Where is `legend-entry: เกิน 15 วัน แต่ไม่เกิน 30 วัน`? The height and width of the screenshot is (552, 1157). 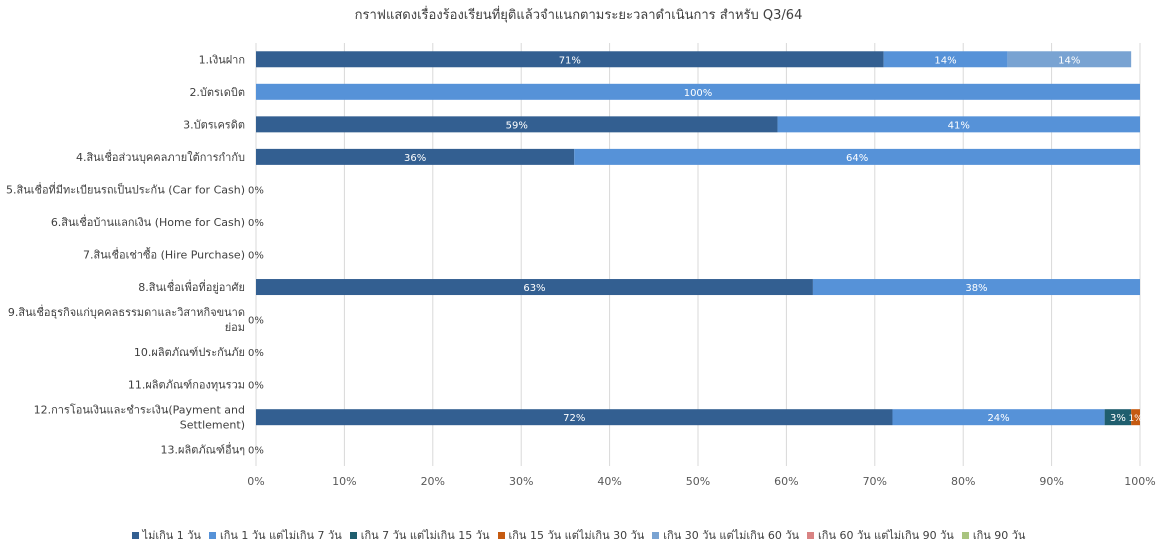 legend-entry: เกิน 15 วัน แต่ไม่เกิน 30 วัน is located at coordinates (571, 535).